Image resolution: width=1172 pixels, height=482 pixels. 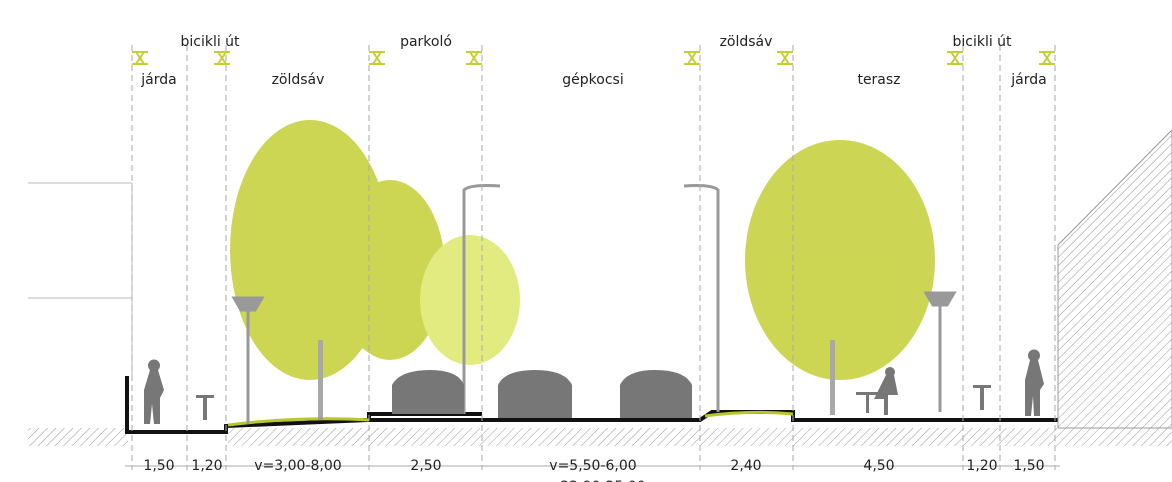 I want to click on dimension-label: 2,50, so click(x=425, y=466).